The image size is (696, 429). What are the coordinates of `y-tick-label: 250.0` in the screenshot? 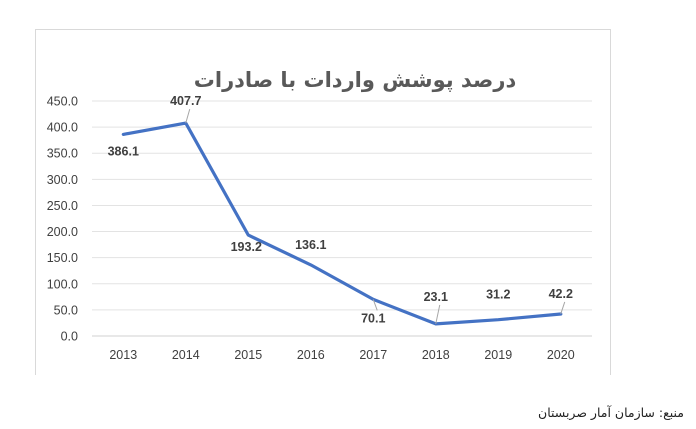 It's located at (62, 206).